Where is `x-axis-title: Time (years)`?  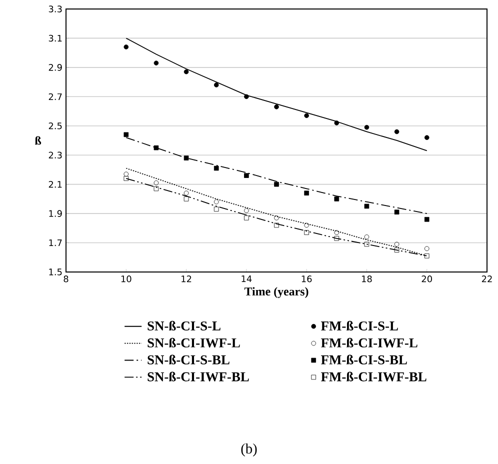
x-axis-title: Time (years) is located at coordinates (276, 292).